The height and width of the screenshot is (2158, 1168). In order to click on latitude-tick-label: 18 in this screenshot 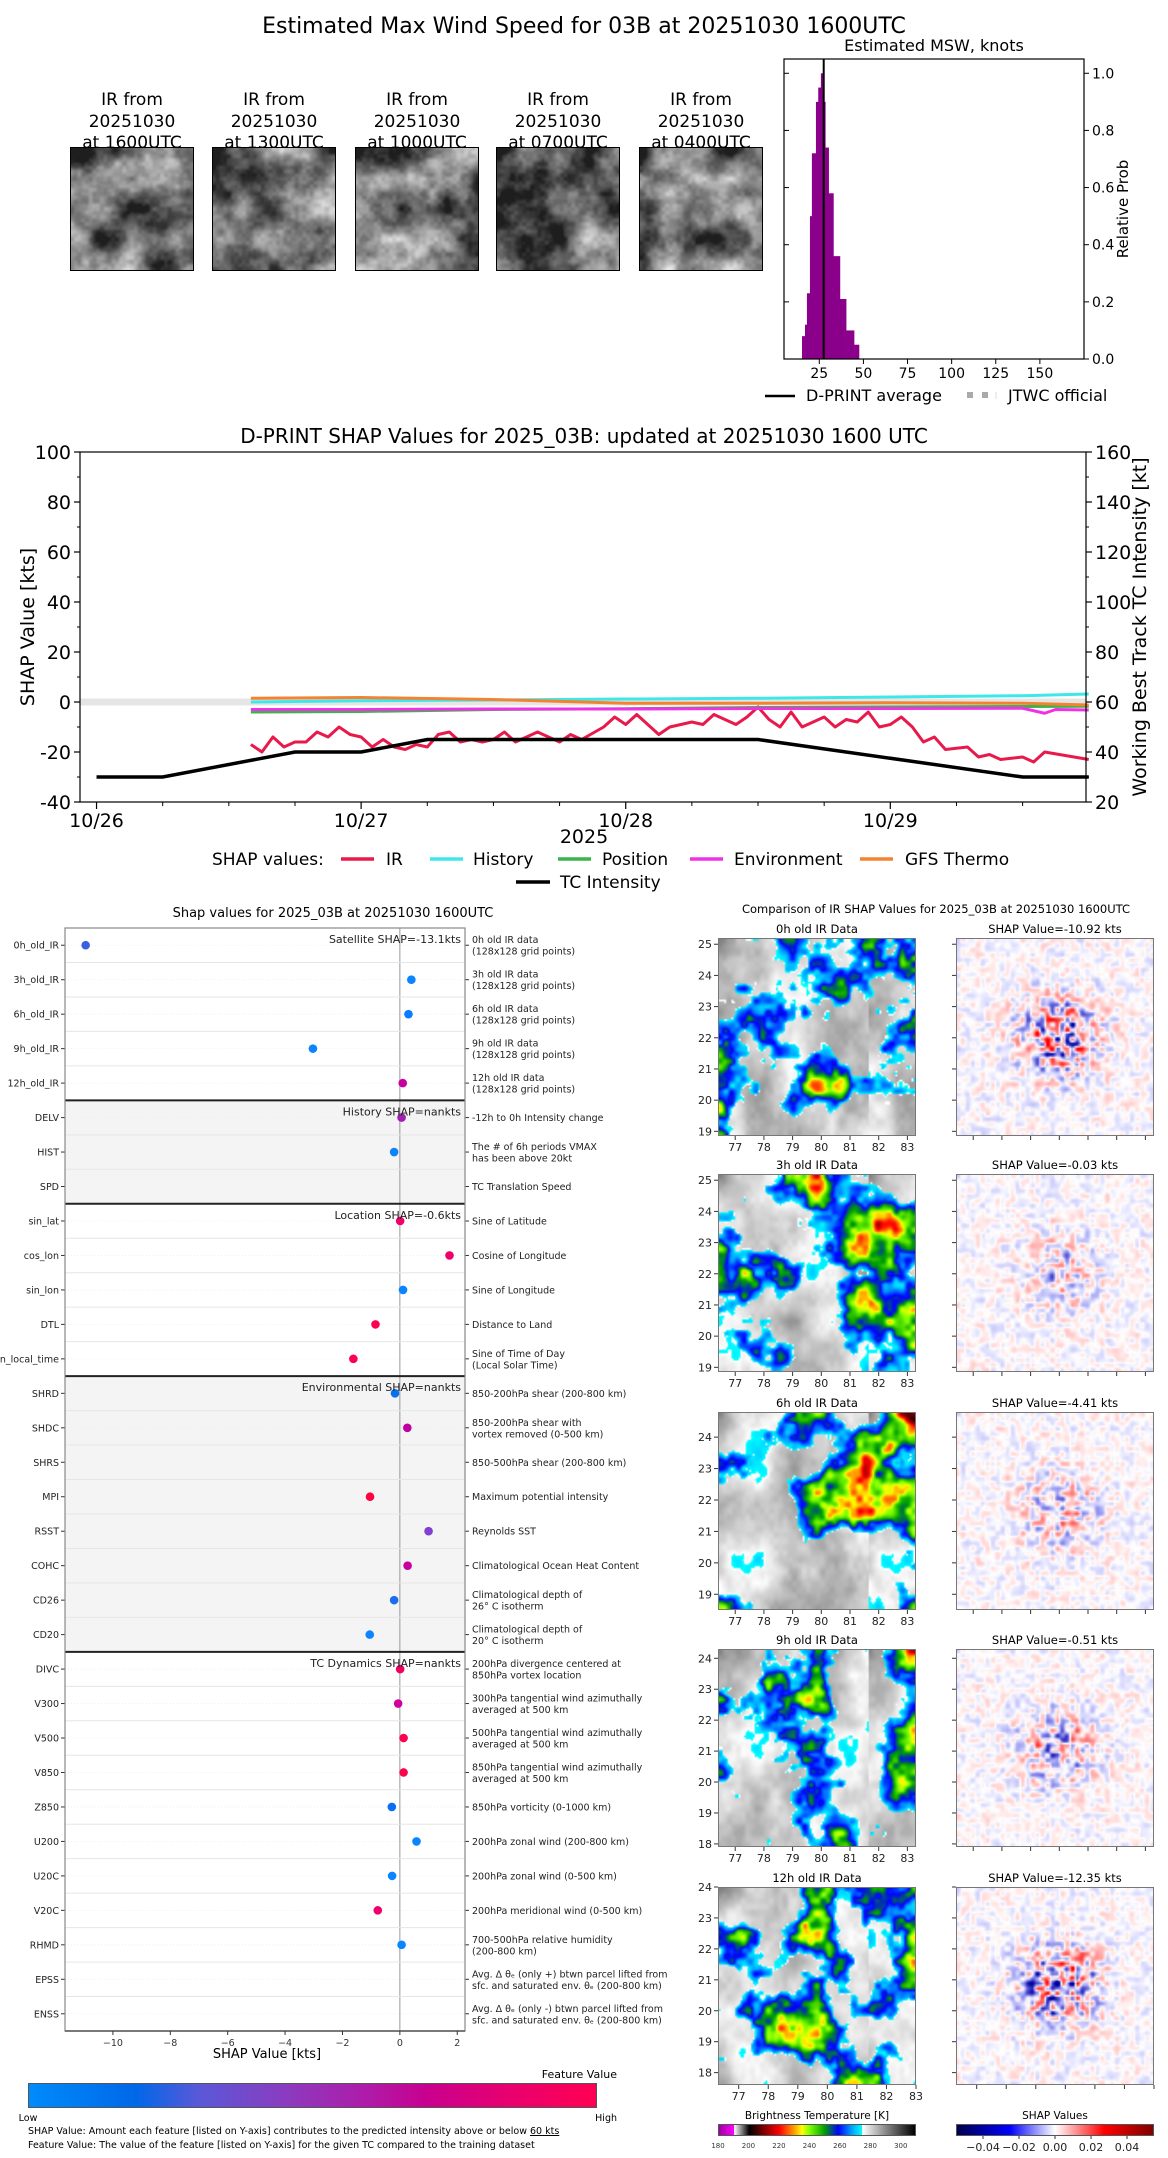, I will do `click(705, 1844)`.